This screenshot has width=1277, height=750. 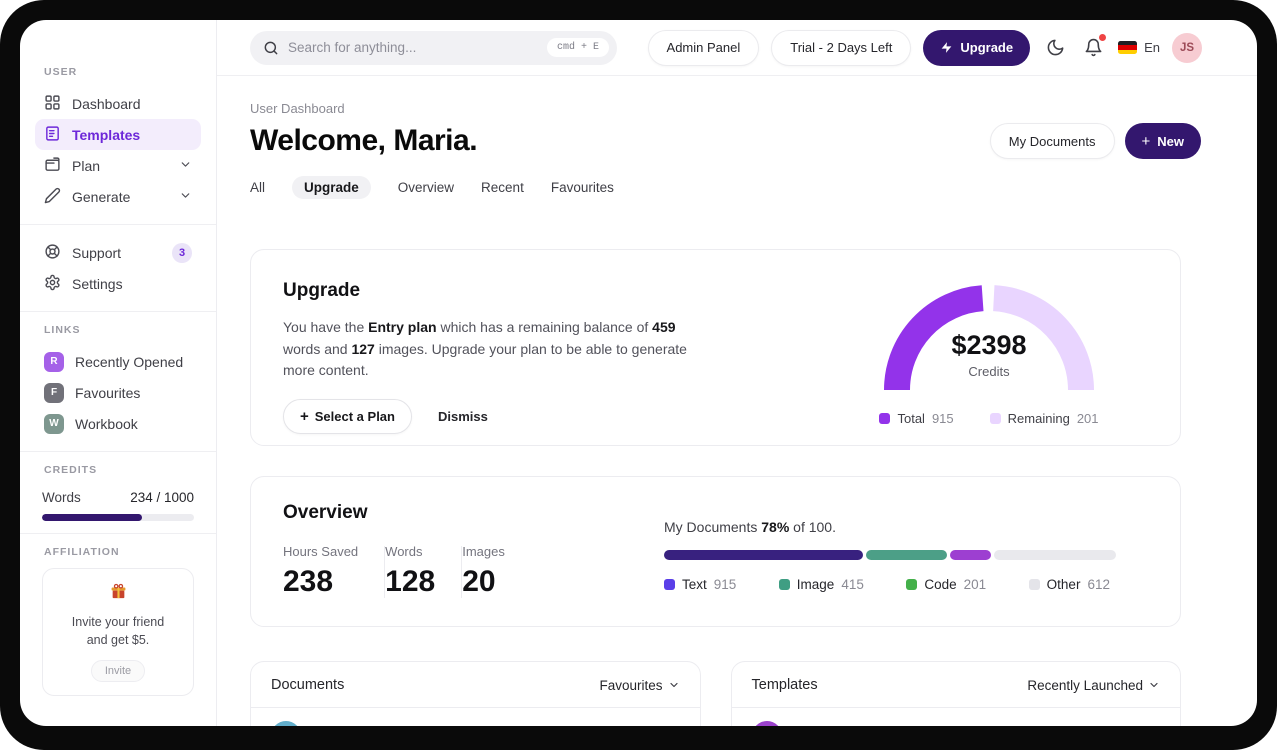 I want to click on credits-gauge-section: $2398 Credits Total 915 Remaining, so click(x=989, y=349).